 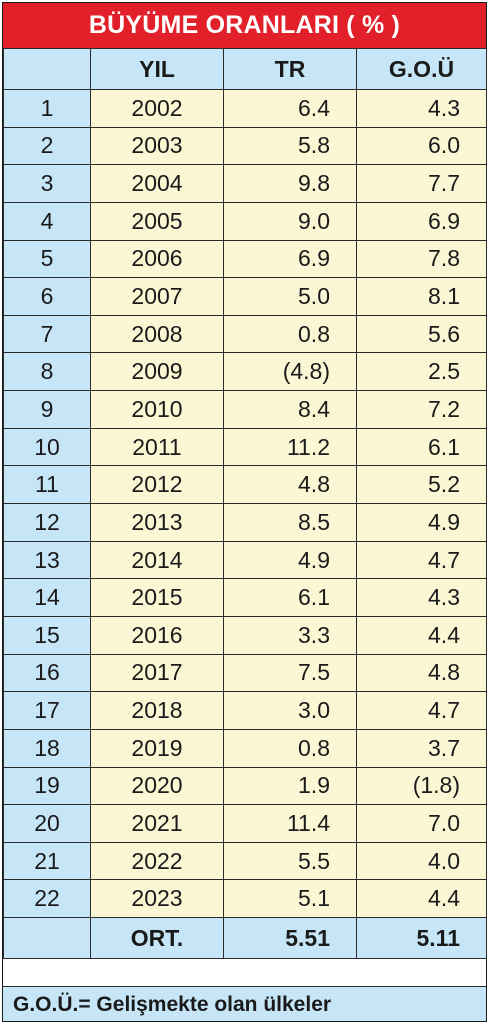 I want to click on table-title: BÜYÜME ORANLARI ( % ), so click(x=244, y=25).